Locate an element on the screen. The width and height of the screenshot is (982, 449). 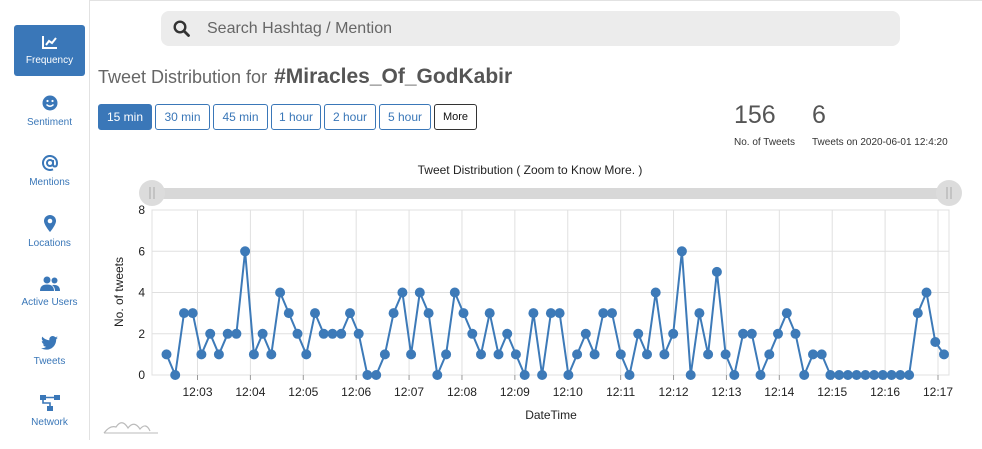
sidebar-item-network: Network is located at coordinates (49, 411).